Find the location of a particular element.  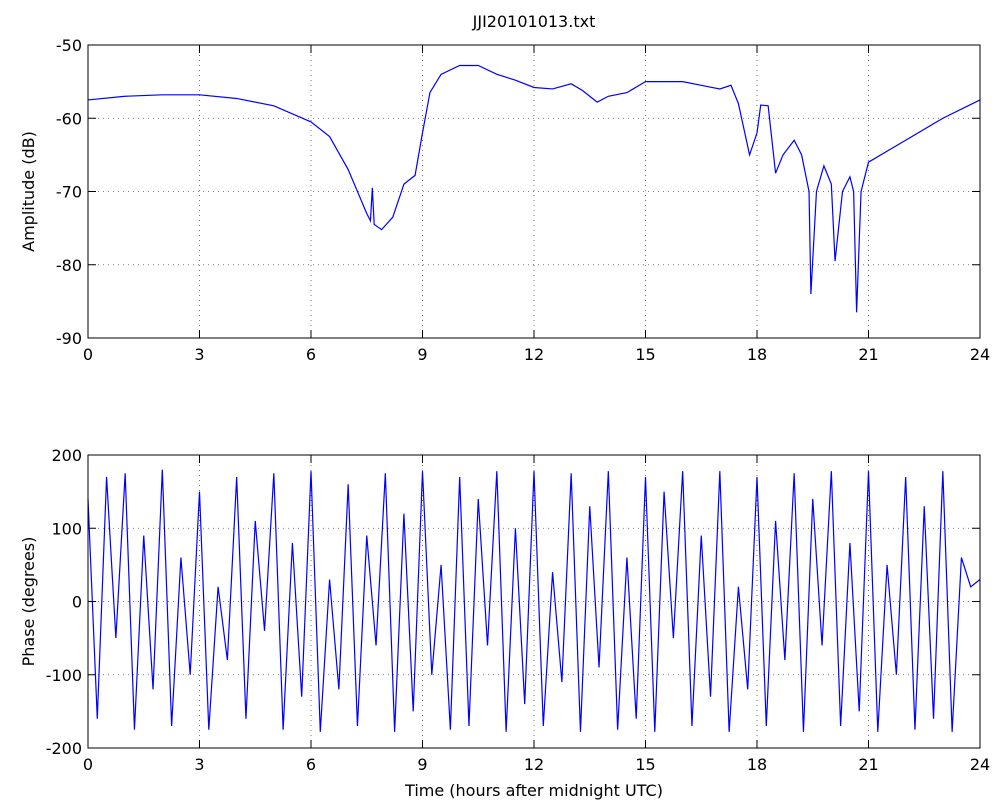

x-axis-label: Time (hours after midnight UTC) is located at coordinates (533, 790).